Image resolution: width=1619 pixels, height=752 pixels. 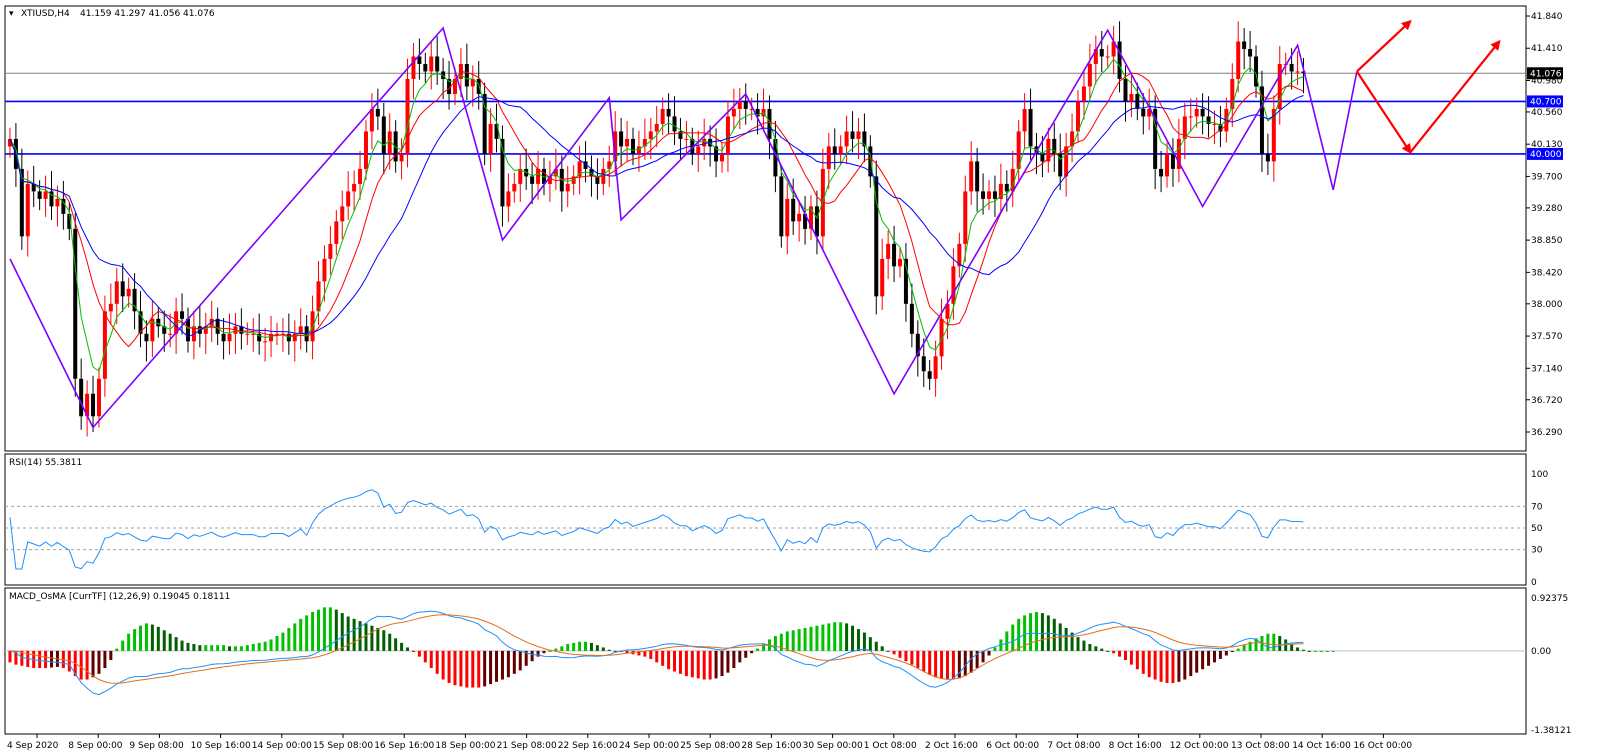 I want to click on price-tick-label: 39.280, so click(x=1547, y=209).